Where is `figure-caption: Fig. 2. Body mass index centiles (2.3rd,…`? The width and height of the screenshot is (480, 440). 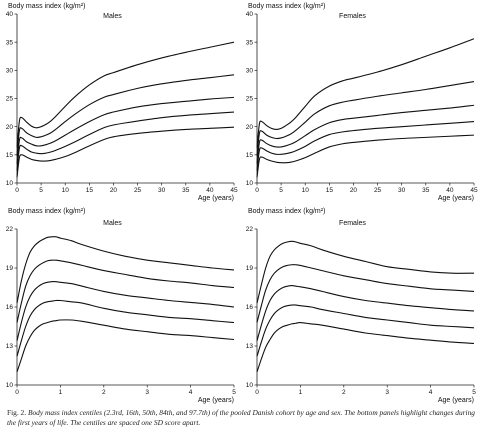 figure-caption: Fig. 2. Body mass index centiles (2.3rd,… is located at coordinates (241, 418).